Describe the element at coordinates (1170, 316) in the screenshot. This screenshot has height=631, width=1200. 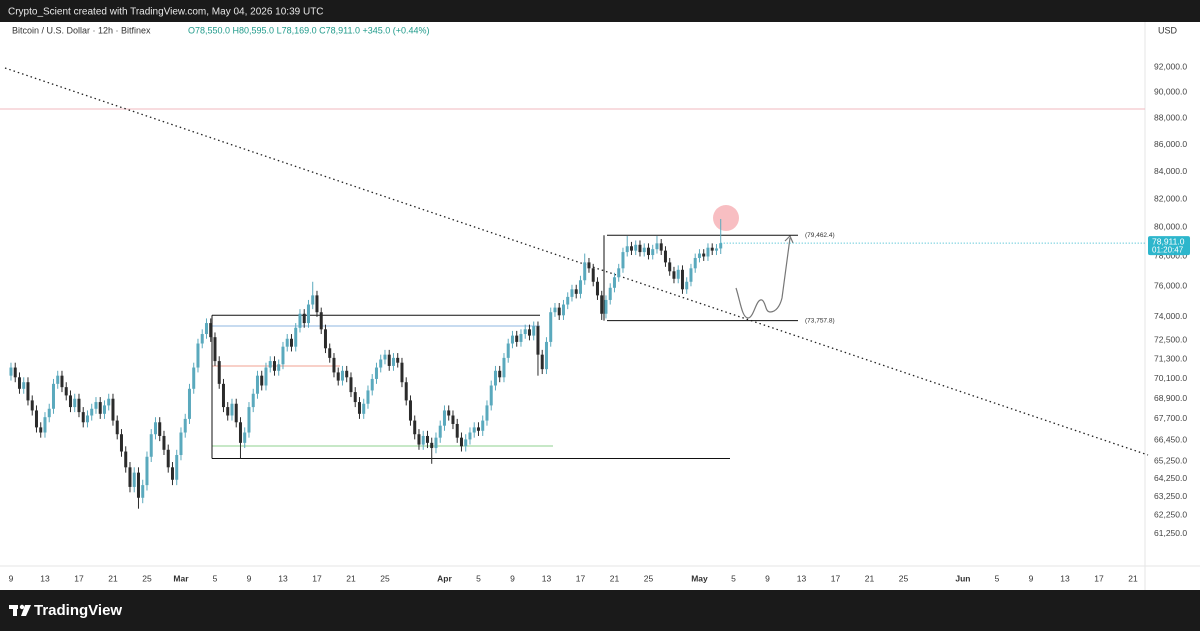
I see `y-tick-label: 74,000.0` at that location.